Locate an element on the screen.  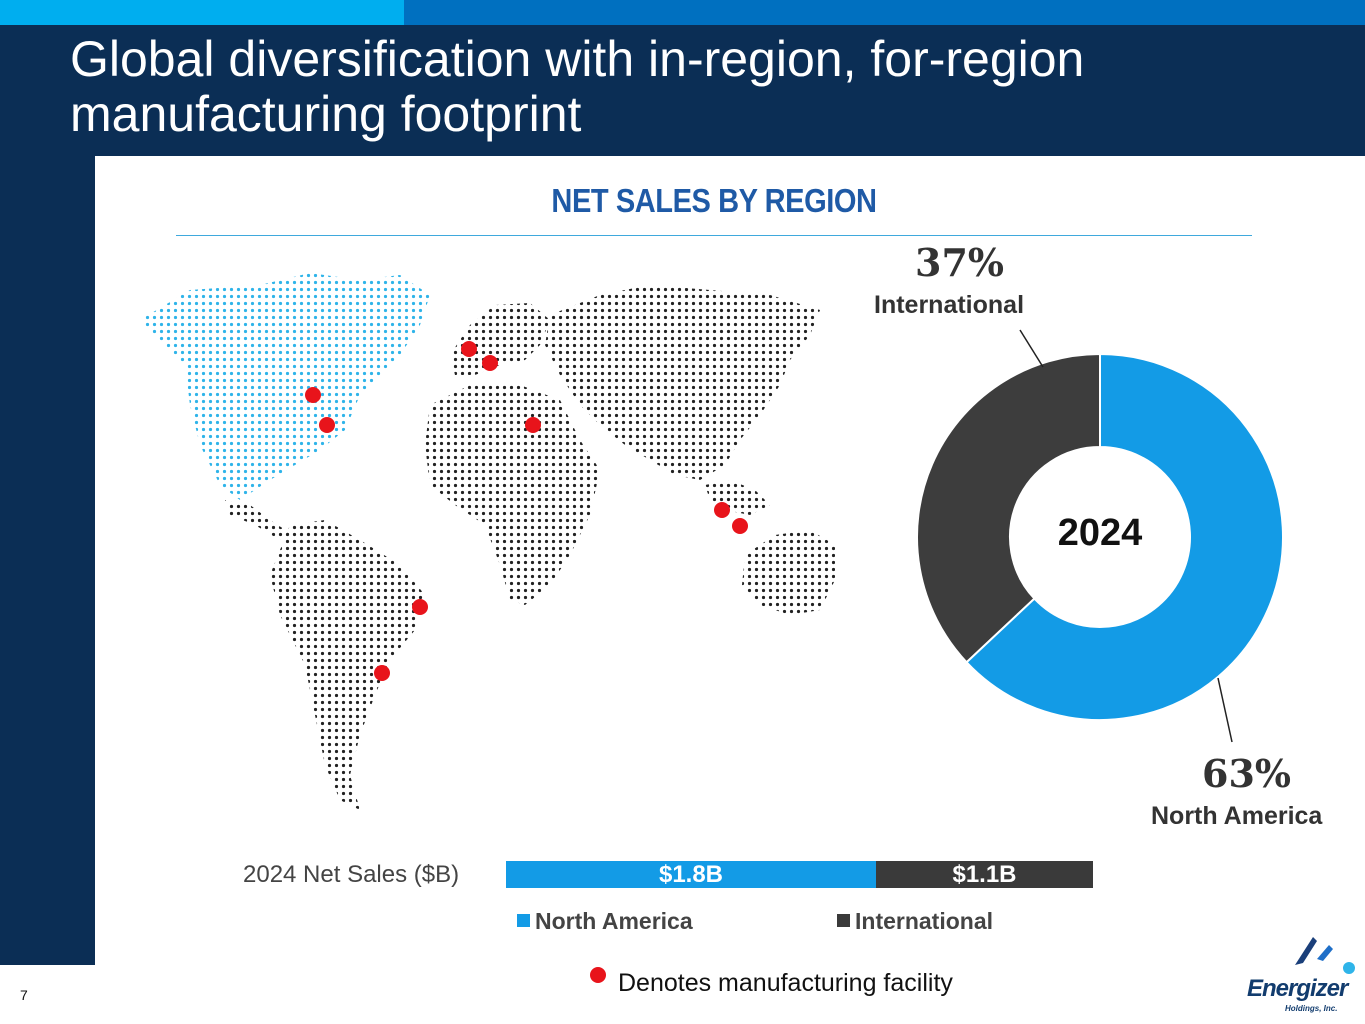
page-title-line-2: manufacturing footprint is located at coordinates (326, 114).